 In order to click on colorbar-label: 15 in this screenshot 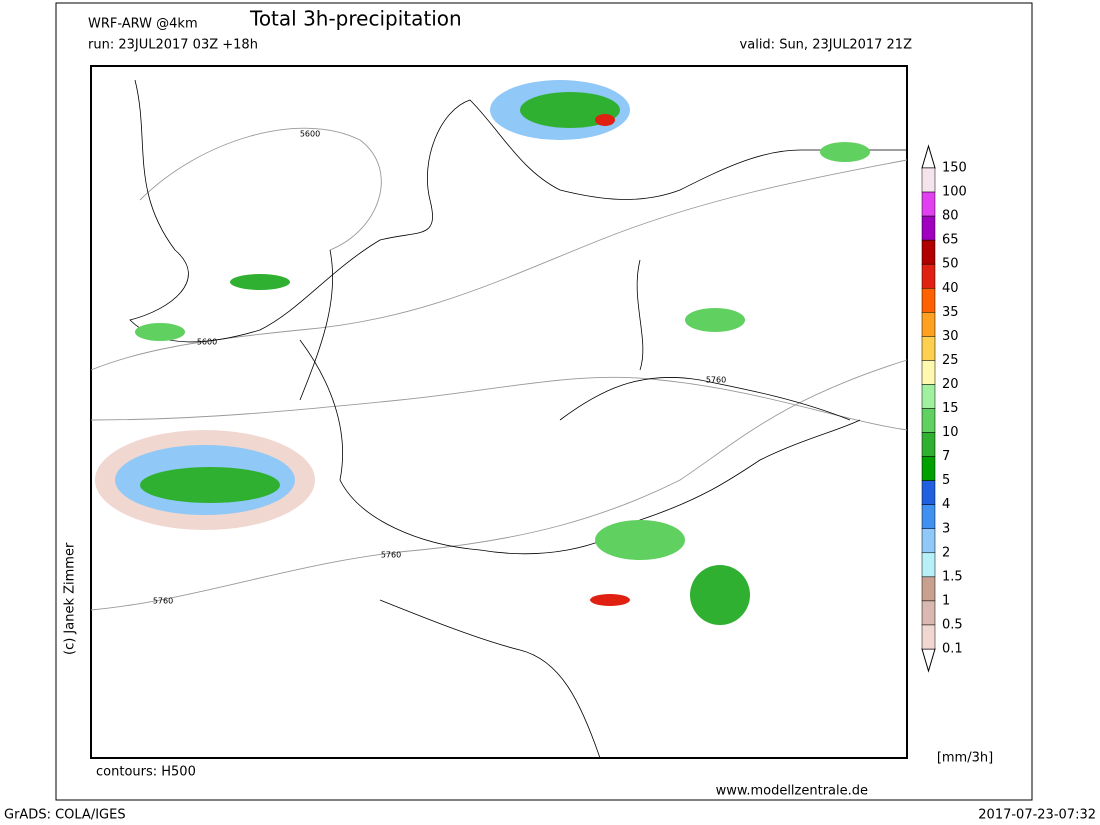, I will do `click(950, 408)`.